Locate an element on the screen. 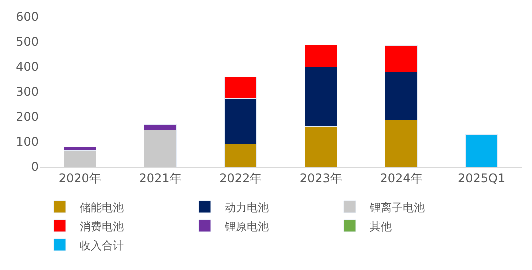 The width and height of the screenshot is (532, 270). legend-label: 储能电池 is located at coordinates (102, 207).